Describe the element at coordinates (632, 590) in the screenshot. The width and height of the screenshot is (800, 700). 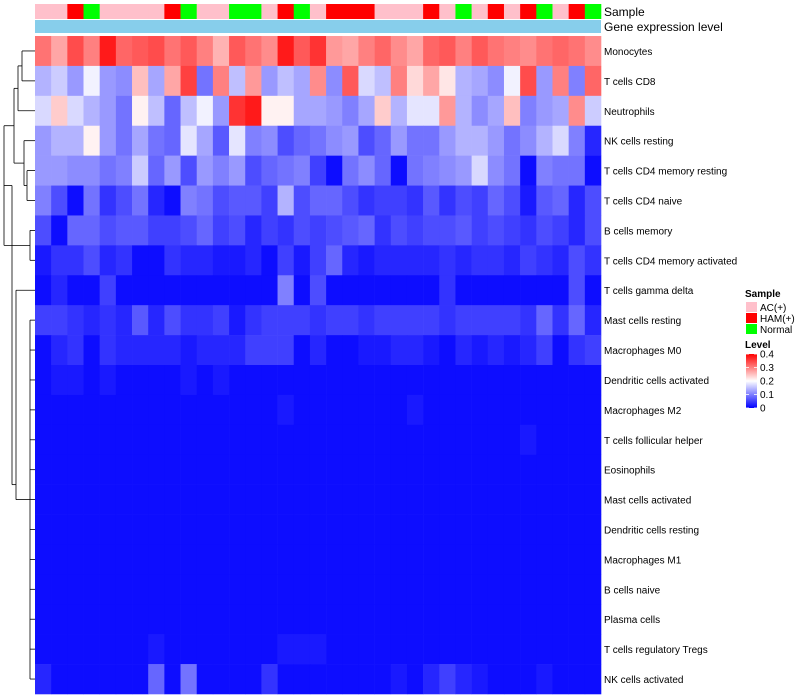
I see `row-label: B cells naive` at that location.